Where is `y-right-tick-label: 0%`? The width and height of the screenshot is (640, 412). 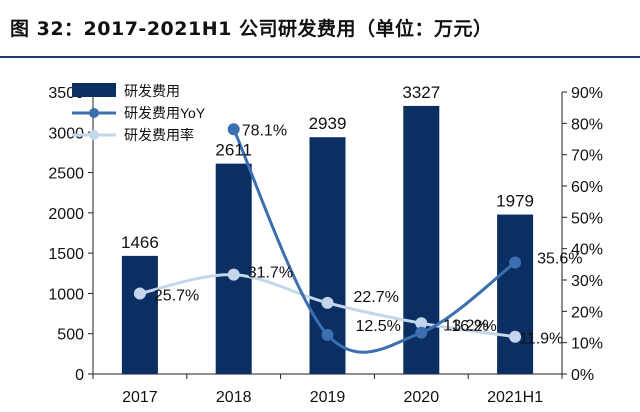
y-right-tick-label: 0% is located at coordinates (582, 375).